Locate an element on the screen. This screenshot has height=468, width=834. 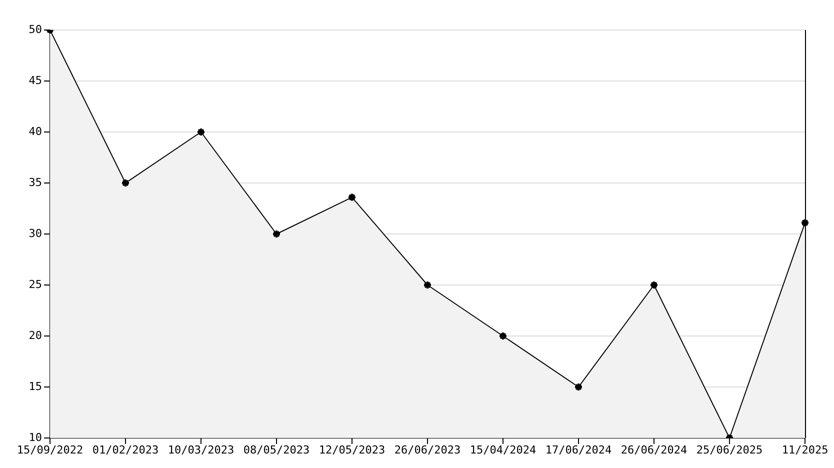
y-tick-label: 50 is located at coordinates (35, 29).